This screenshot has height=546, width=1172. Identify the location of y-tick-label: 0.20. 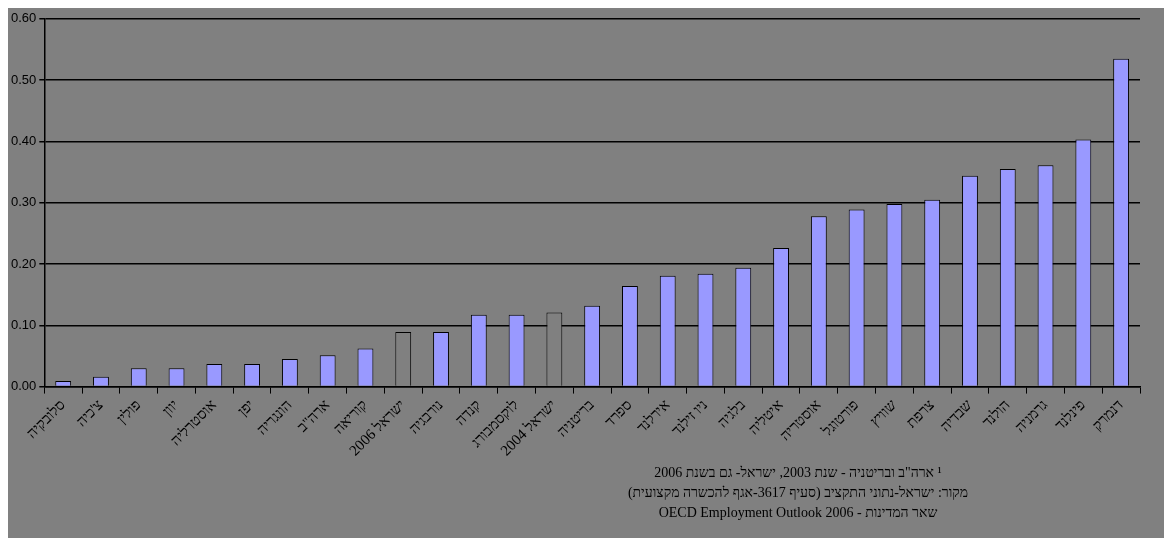
(23, 263).